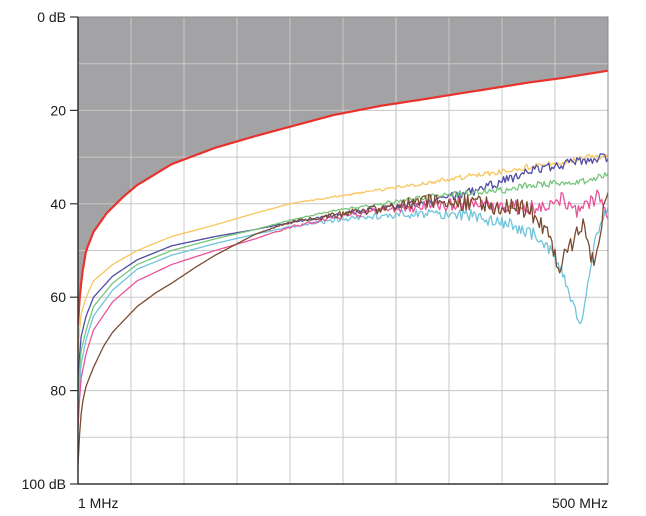 This screenshot has width=646, height=516. I want to click on y-tick-label: 100 dB, so click(44, 484).